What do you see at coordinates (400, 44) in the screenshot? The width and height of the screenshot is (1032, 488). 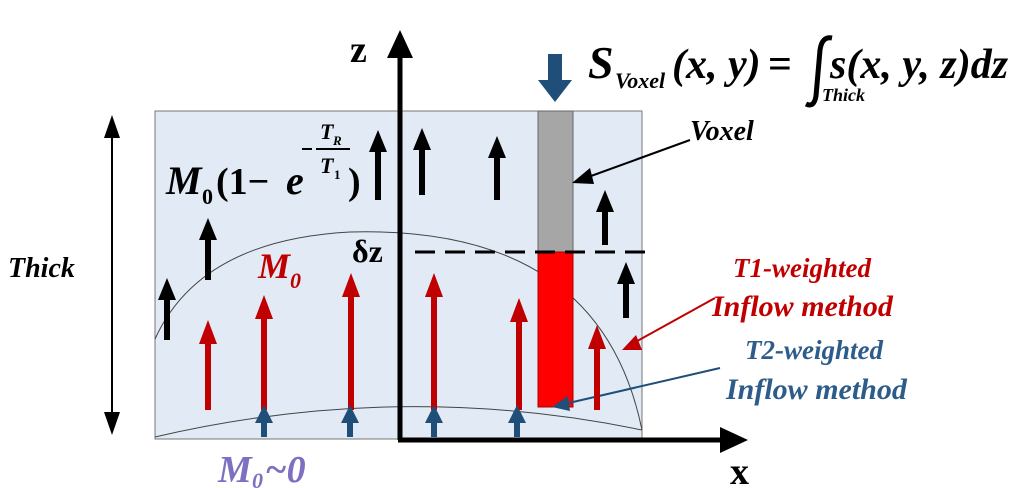 I see `z-axis-arrowhead` at bounding box center [400, 44].